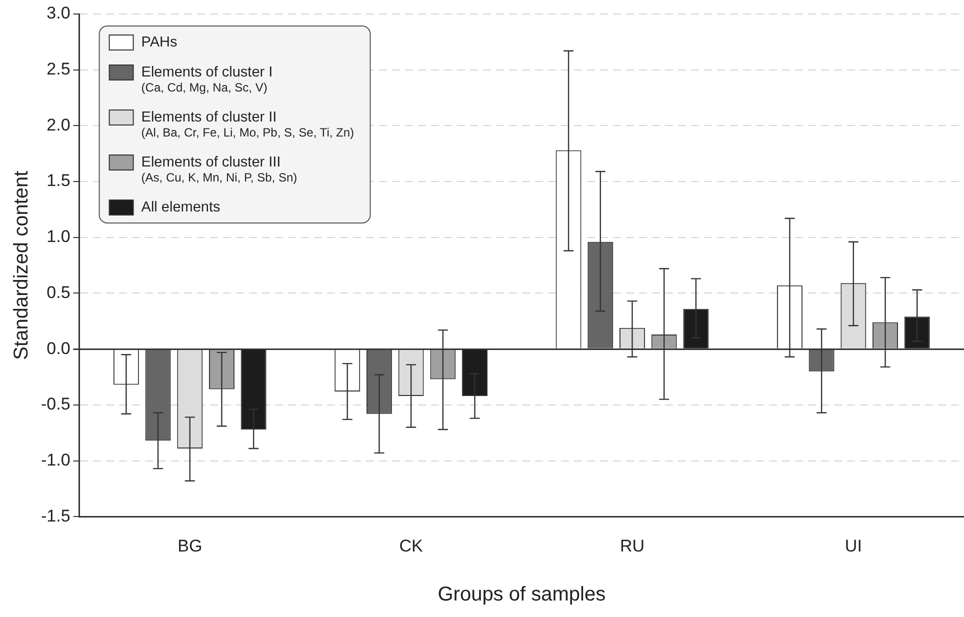 The width and height of the screenshot is (964, 617). What do you see at coordinates (58, 348) in the screenshot?
I see `y-tick-label: 0.0` at bounding box center [58, 348].